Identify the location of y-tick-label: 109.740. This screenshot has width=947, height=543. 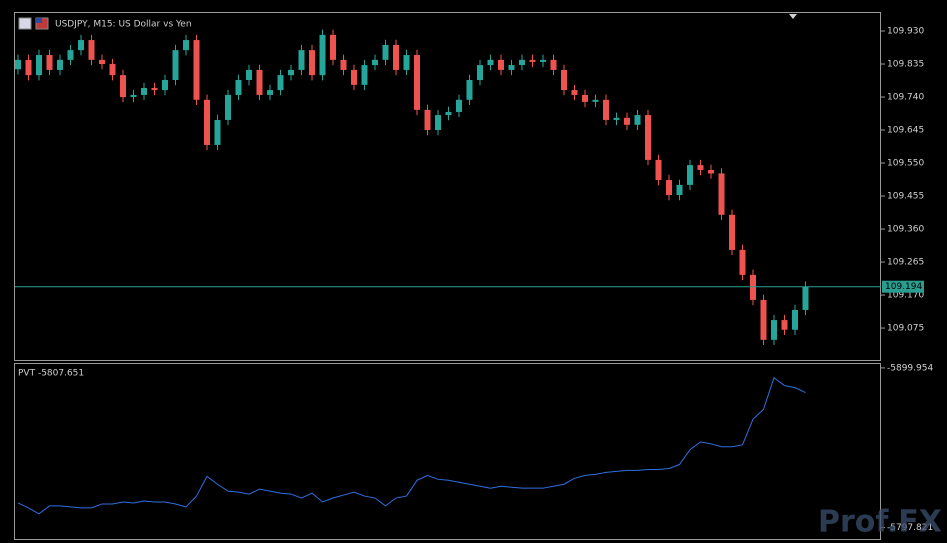
(905, 98).